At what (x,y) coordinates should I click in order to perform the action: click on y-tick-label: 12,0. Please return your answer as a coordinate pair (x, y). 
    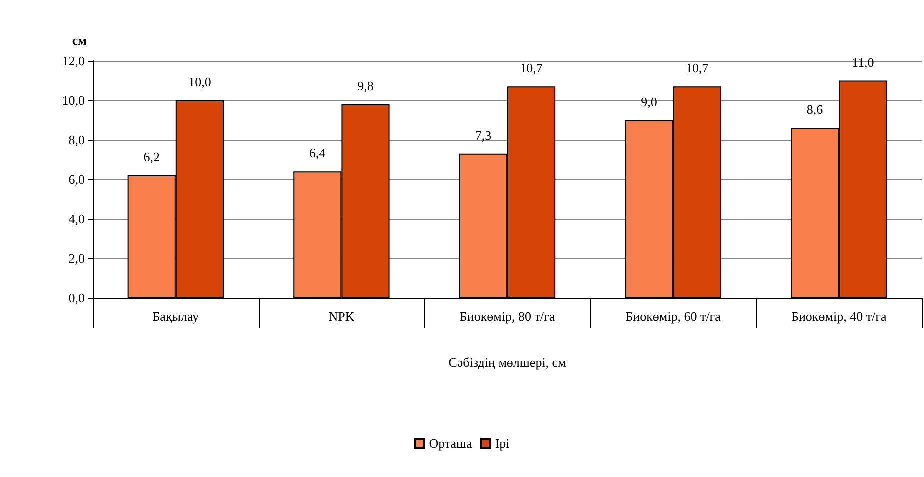
    Looking at the image, I should click on (73, 61).